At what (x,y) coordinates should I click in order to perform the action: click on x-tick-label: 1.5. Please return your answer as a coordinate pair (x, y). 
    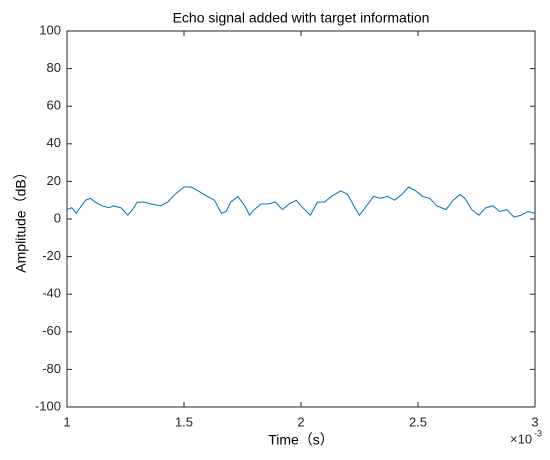
    Looking at the image, I should click on (184, 421).